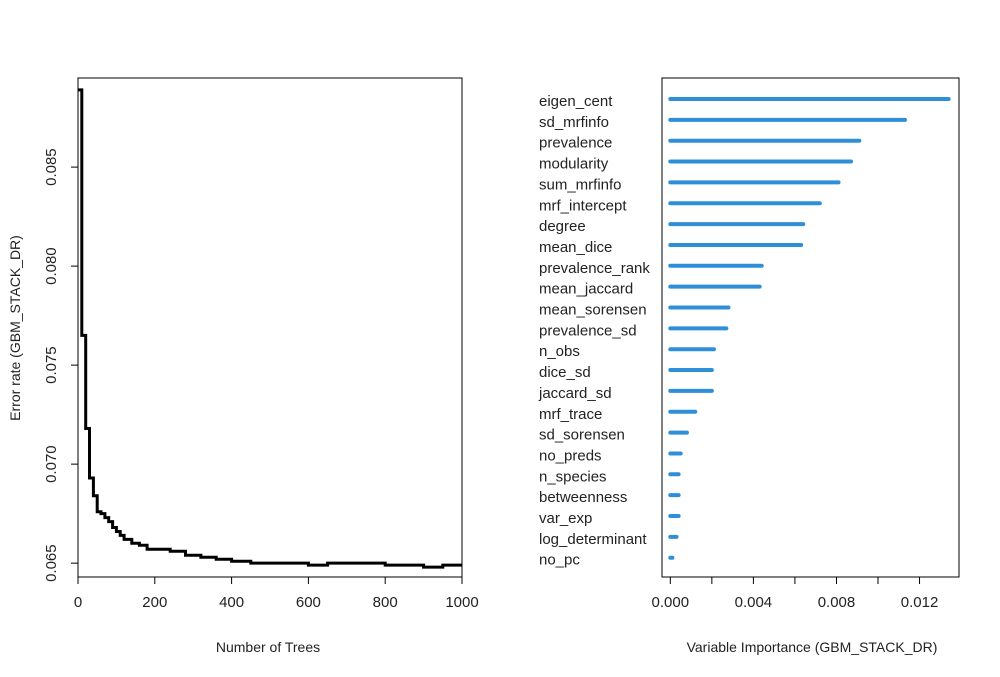 This screenshot has height=677, width=1000. What do you see at coordinates (920, 602) in the screenshot?
I see `x-tick-label-right: 0.012` at bounding box center [920, 602].